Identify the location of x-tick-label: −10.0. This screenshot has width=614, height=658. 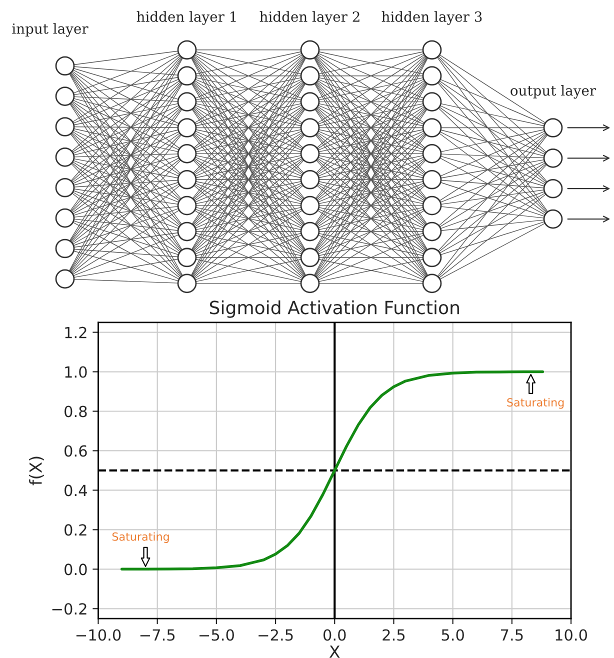
(98, 635).